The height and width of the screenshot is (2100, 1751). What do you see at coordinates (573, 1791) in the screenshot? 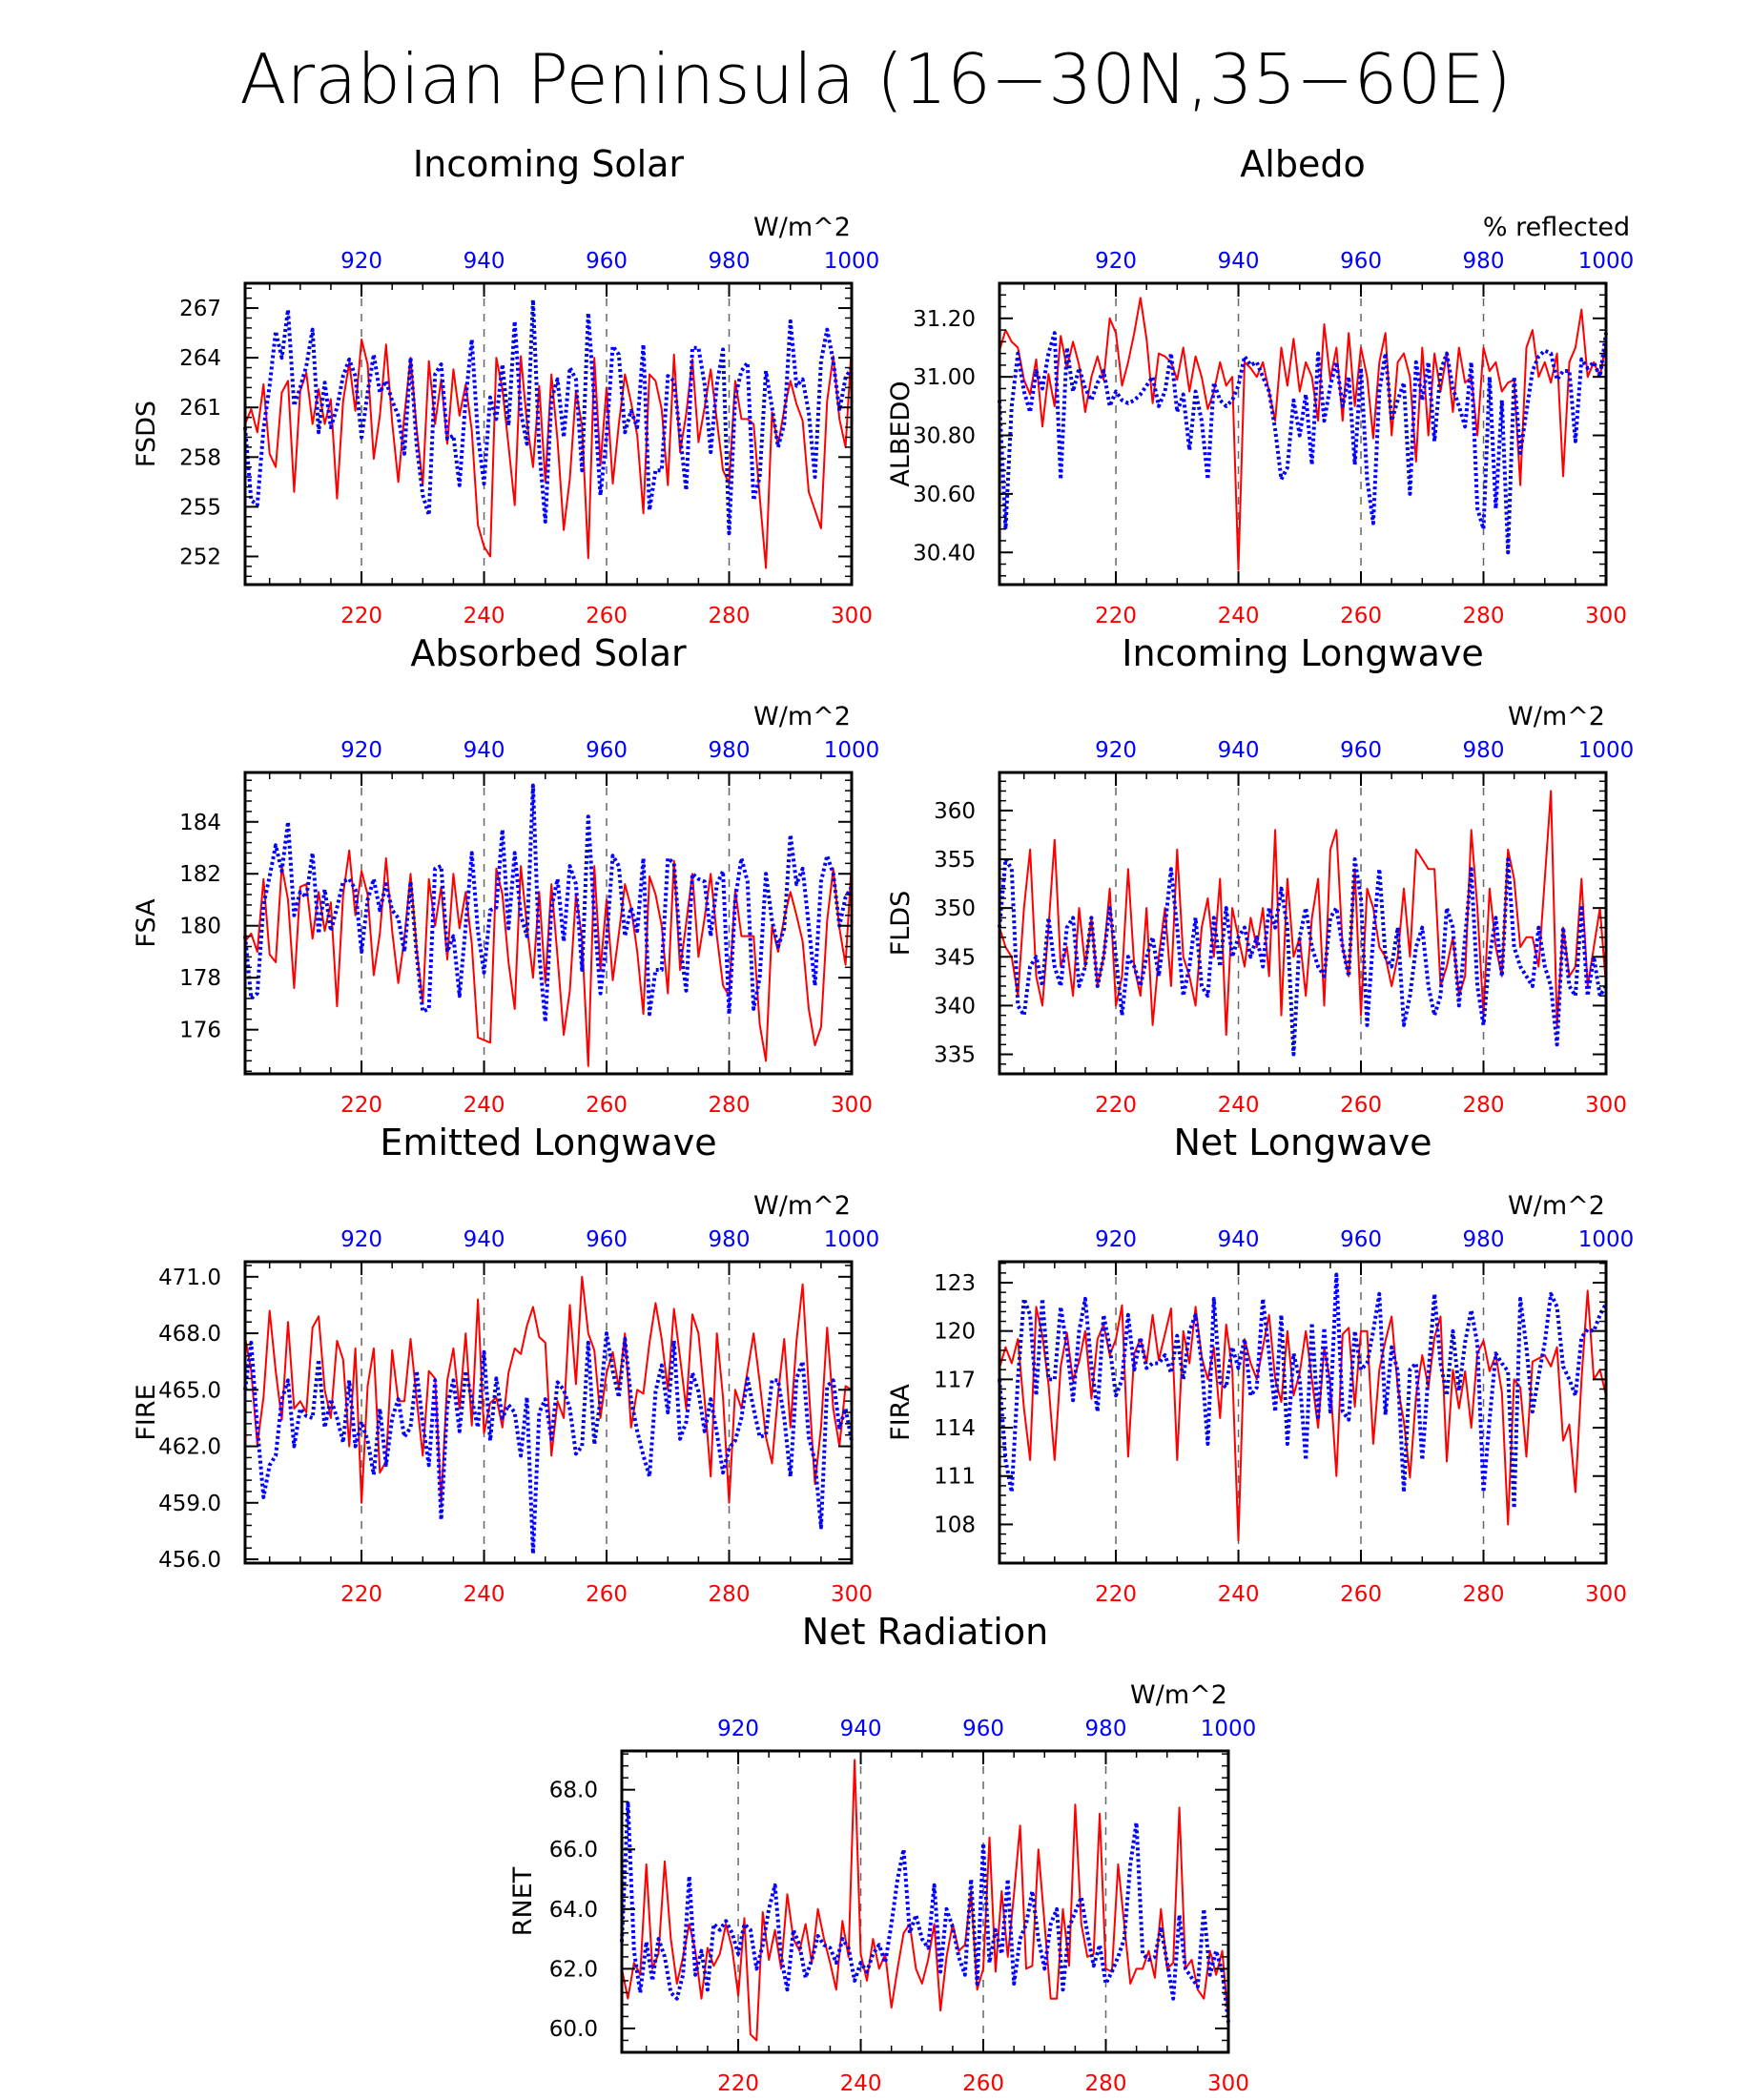
I see `y-tick-label: 68.0` at bounding box center [573, 1791].